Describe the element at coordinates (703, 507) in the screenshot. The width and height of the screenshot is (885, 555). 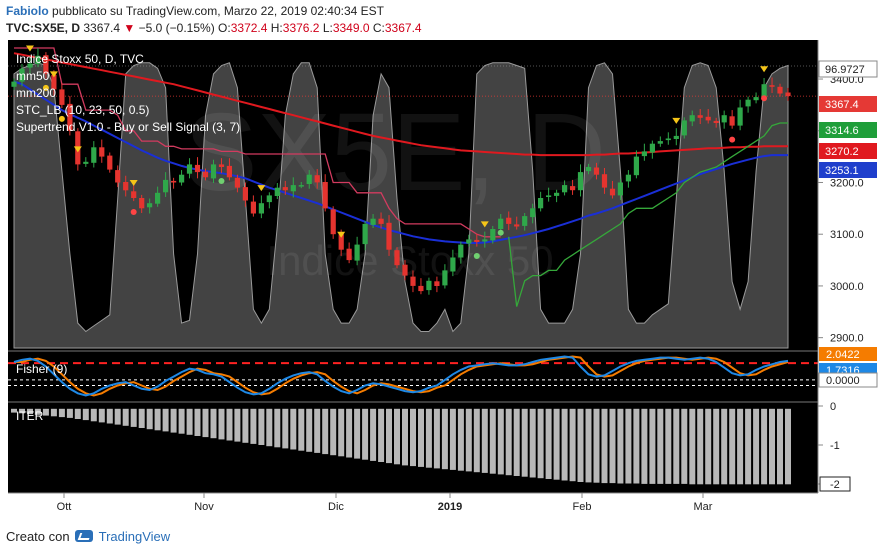
I see `time-tick-label: Mar` at that location.